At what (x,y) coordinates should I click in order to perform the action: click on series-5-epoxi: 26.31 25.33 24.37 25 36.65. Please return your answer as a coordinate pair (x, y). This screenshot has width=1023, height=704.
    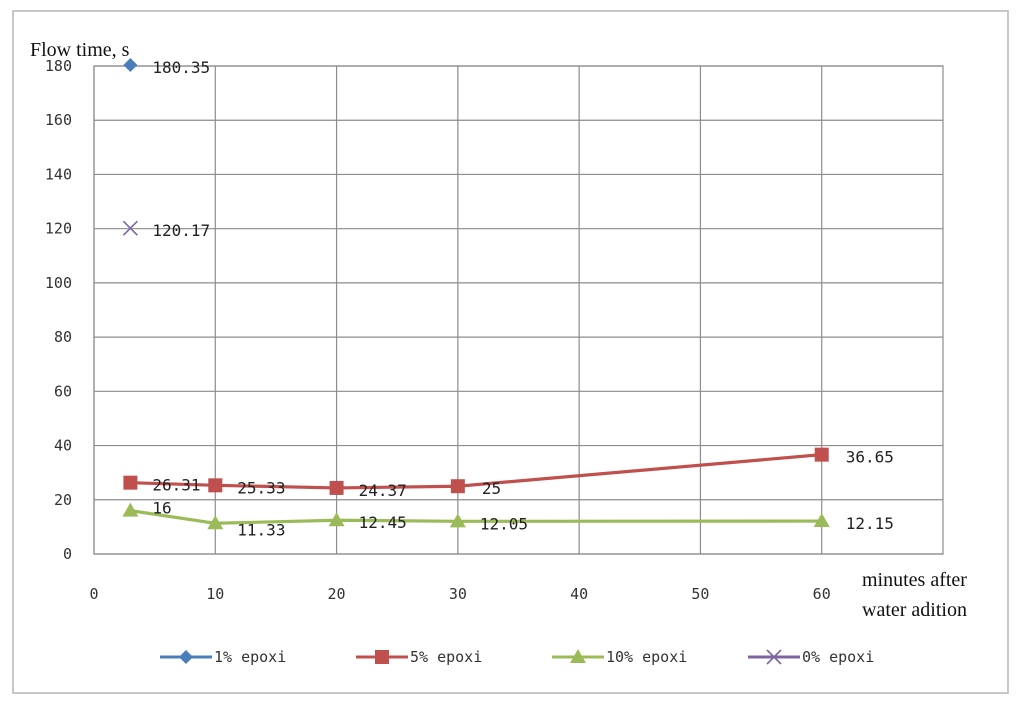
    Looking at the image, I should click on (508, 473).